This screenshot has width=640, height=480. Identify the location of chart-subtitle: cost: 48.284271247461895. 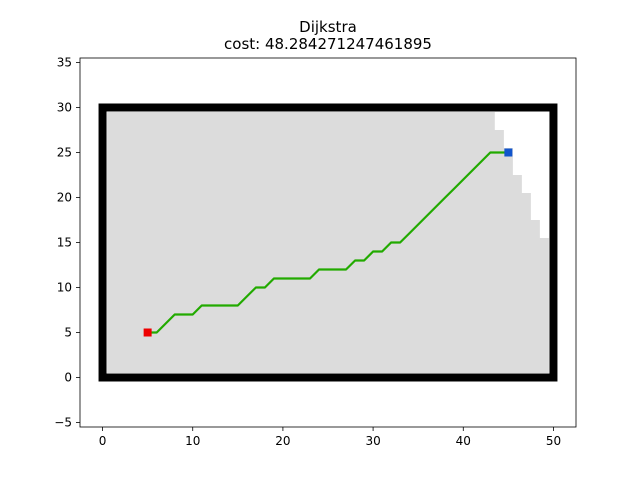
(328, 44).